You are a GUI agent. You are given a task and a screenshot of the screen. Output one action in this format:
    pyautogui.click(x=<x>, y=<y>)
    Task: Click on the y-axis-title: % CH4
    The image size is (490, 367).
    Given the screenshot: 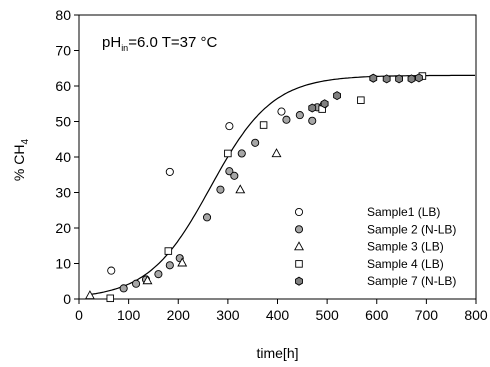 What is the action you would take?
    pyautogui.click(x=21, y=160)
    